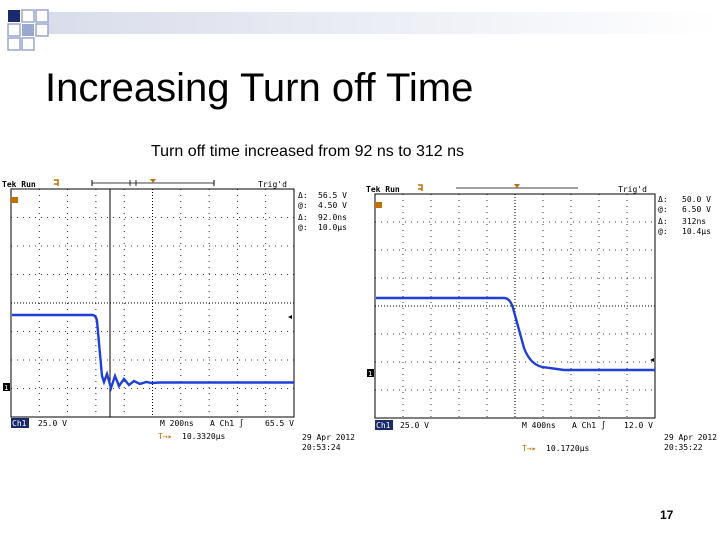 This screenshot has height=540, width=720. I want to click on trigger-level: 65.5 V, so click(279, 423).